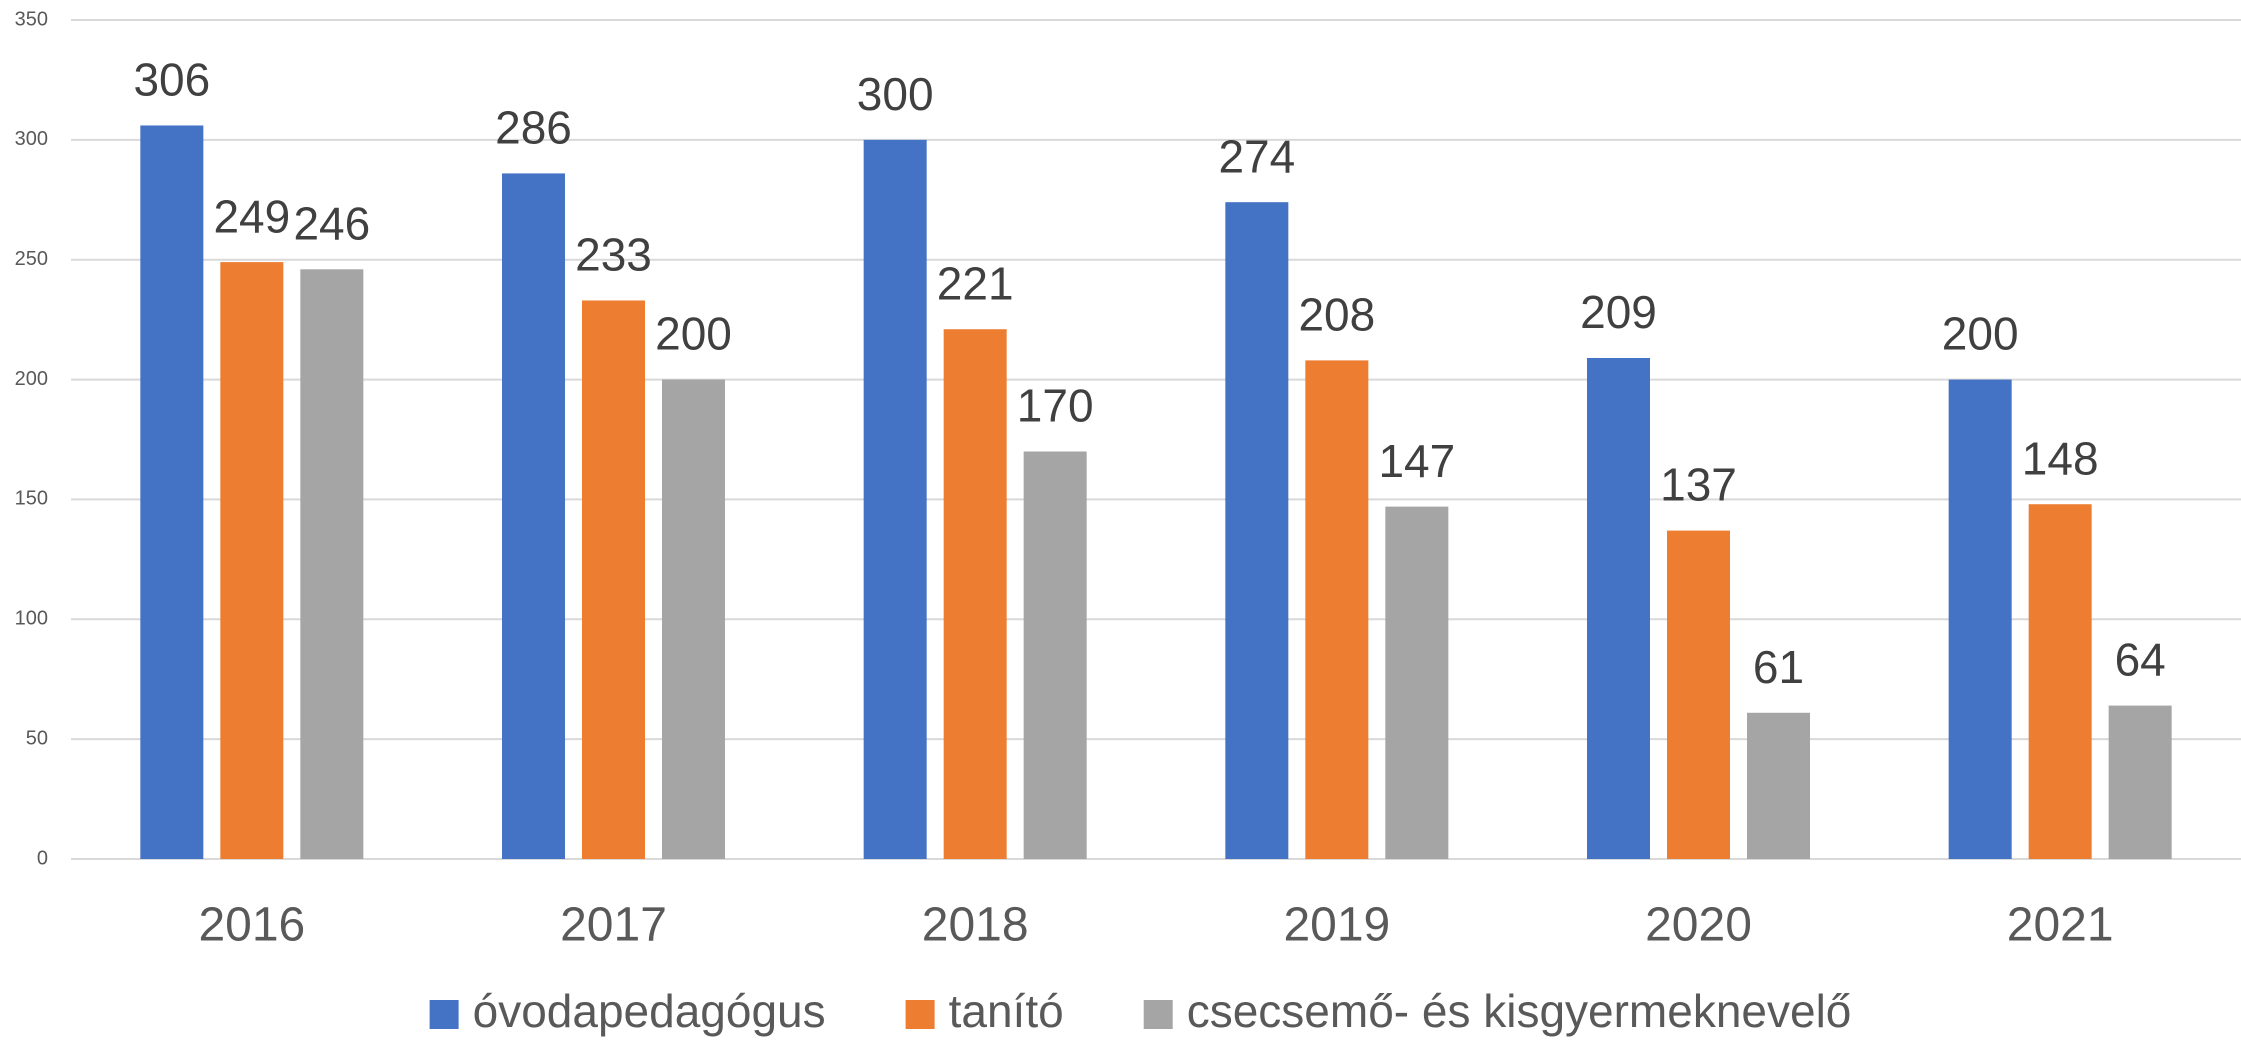 Image resolution: width=2241 pixels, height=1047 pixels. I want to click on data-label: 137, so click(1698, 485).